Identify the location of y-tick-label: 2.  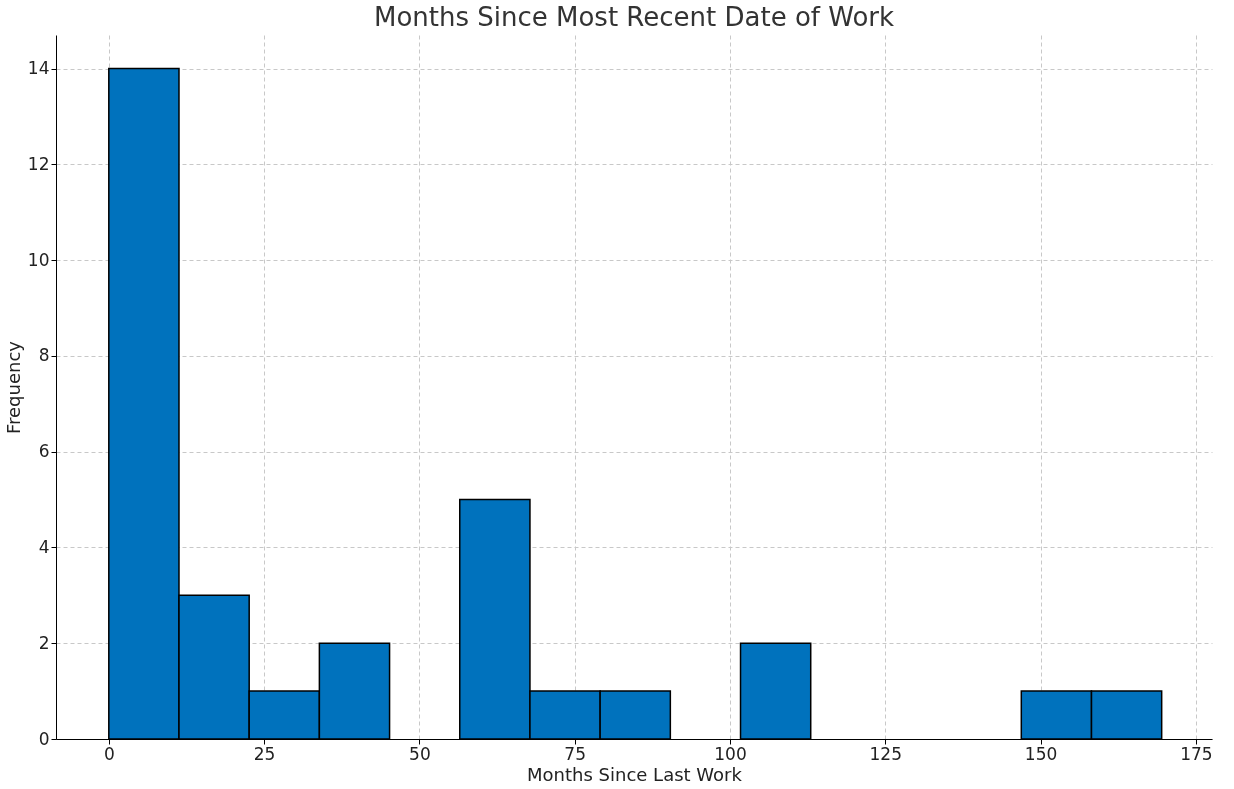
(44, 642).